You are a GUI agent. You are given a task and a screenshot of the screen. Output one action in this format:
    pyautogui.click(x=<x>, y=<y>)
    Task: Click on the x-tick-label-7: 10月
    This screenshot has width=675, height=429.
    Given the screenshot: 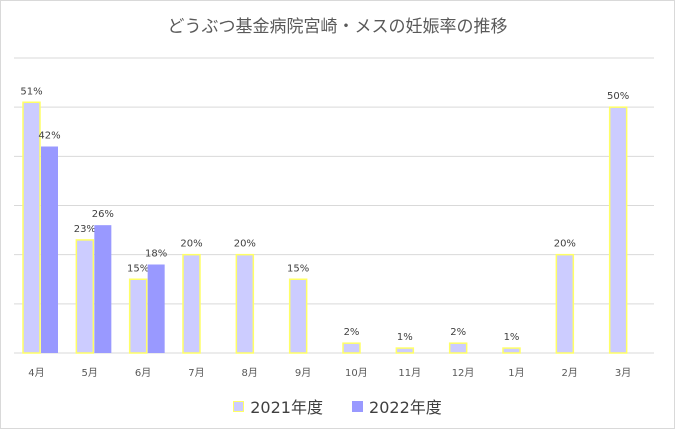 What is the action you would take?
    pyautogui.click(x=356, y=373)
    